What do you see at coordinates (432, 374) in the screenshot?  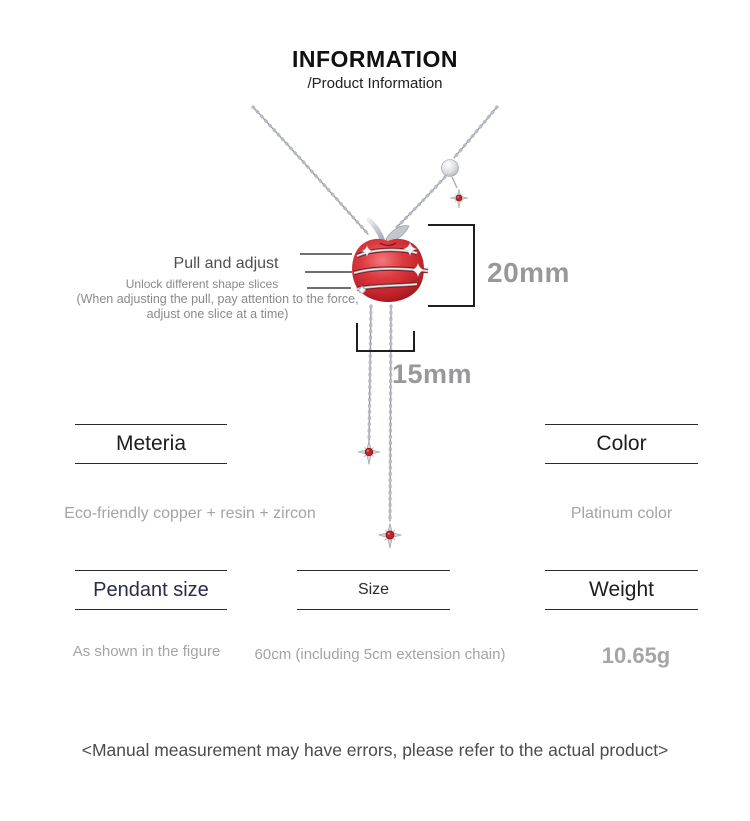 I see `pendant-width-label: 15mm` at bounding box center [432, 374].